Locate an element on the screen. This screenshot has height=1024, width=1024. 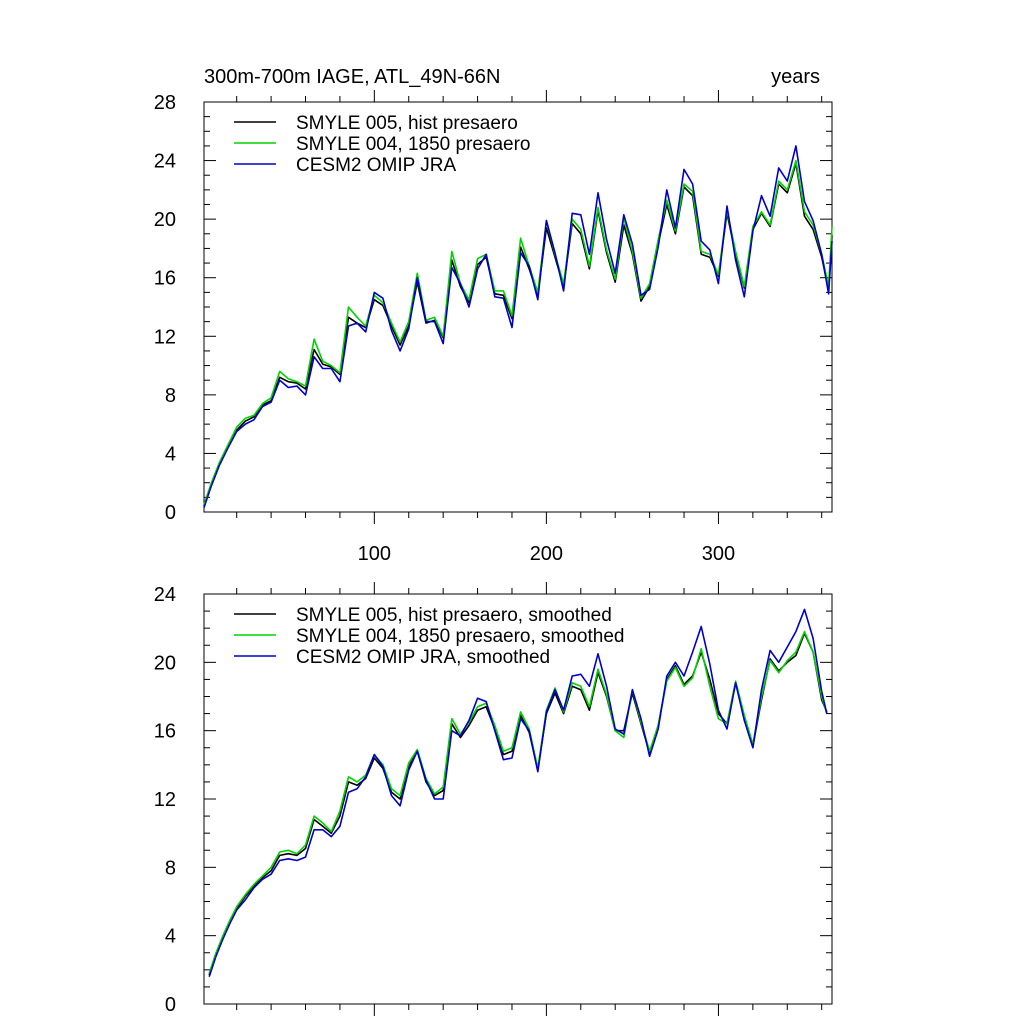
legend-label-2: CESM2 OMIP JRA is located at coordinates (376, 165).